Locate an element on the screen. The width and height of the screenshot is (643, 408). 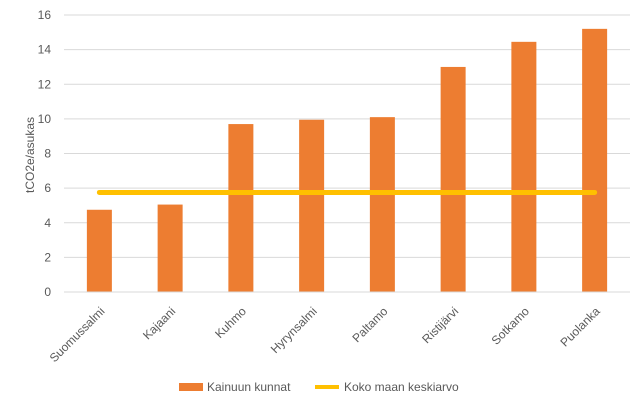
y-tick-label: 12 is located at coordinates (45, 84).